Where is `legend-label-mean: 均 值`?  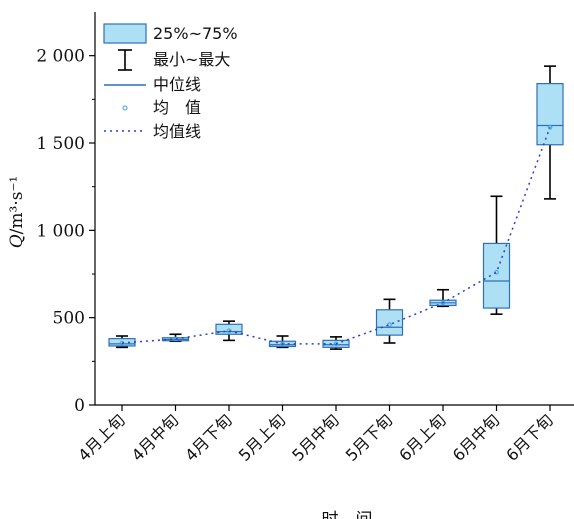 legend-label-mean: 均 值 is located at coordinates (177, 107).